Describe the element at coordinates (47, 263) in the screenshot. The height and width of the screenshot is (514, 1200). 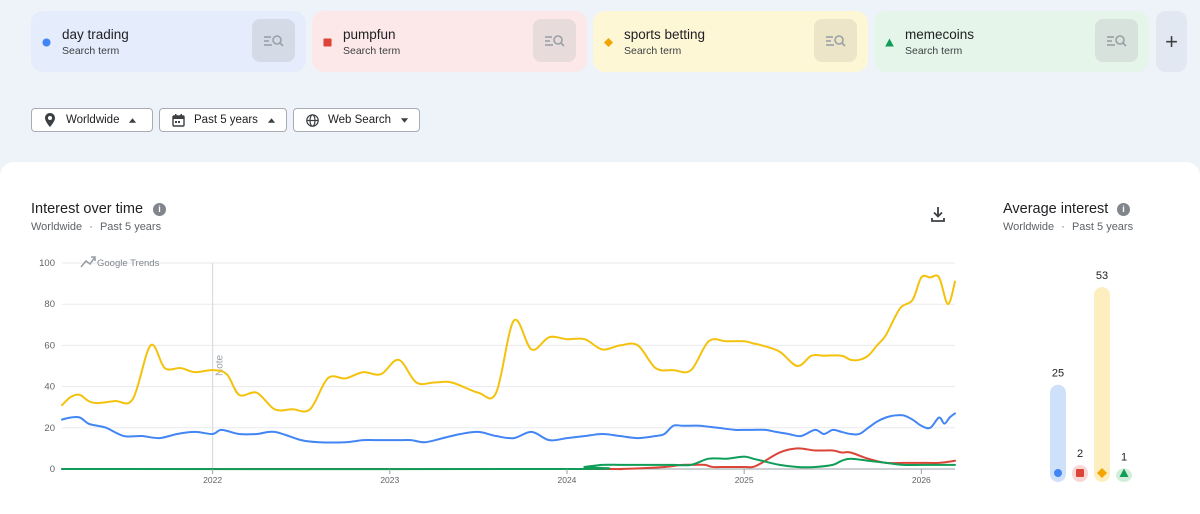
I see `y-tick-label: 100` at that location.